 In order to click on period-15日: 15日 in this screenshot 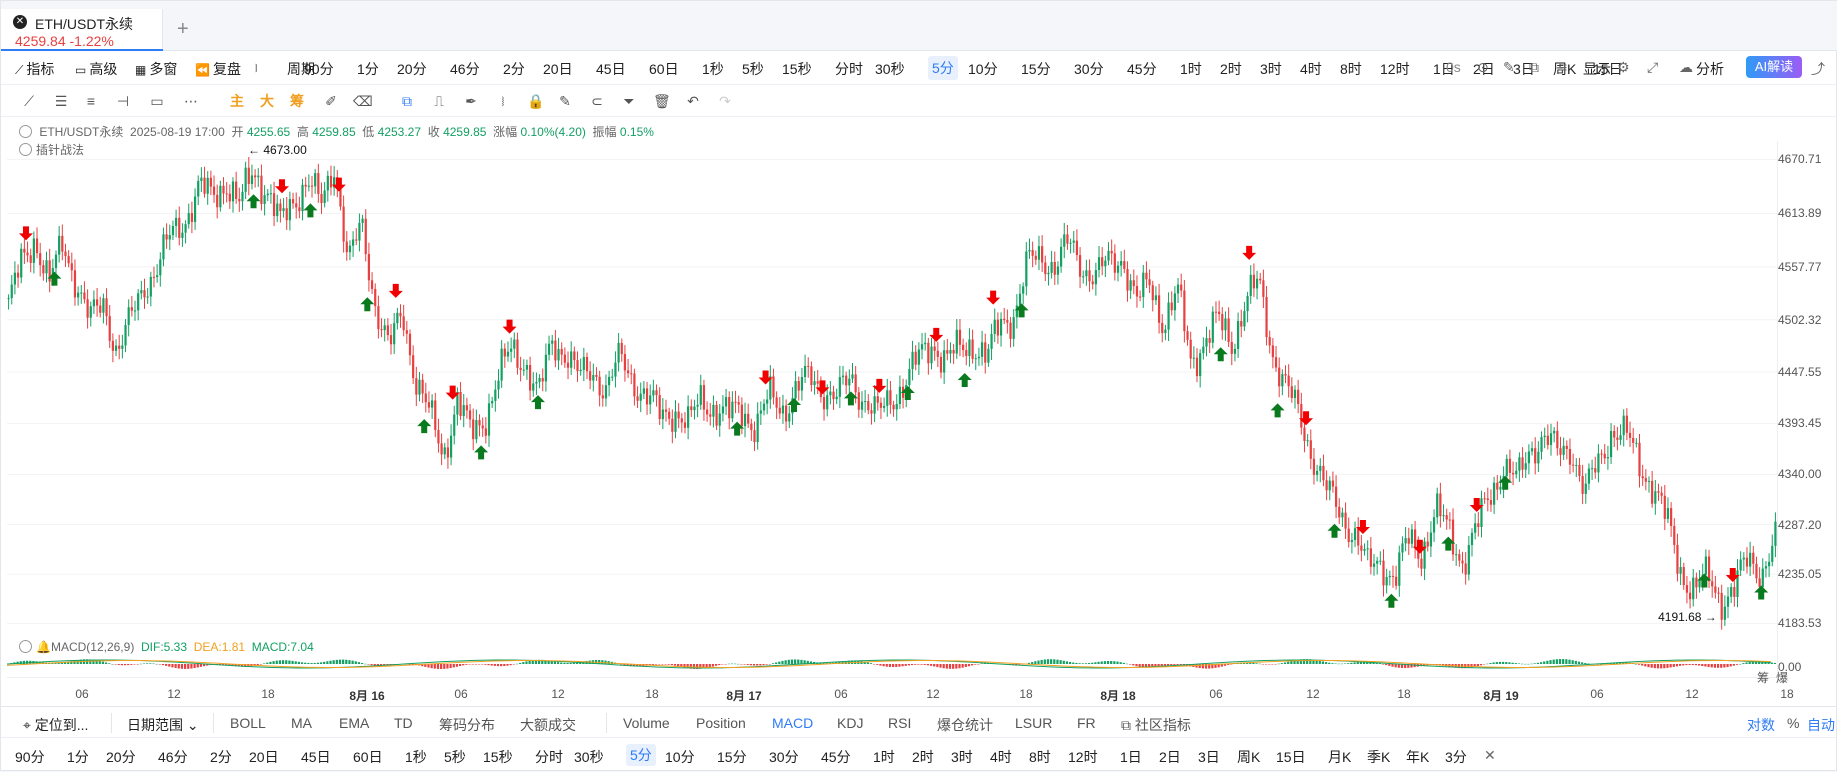, I will do `click(1608, 69)`.